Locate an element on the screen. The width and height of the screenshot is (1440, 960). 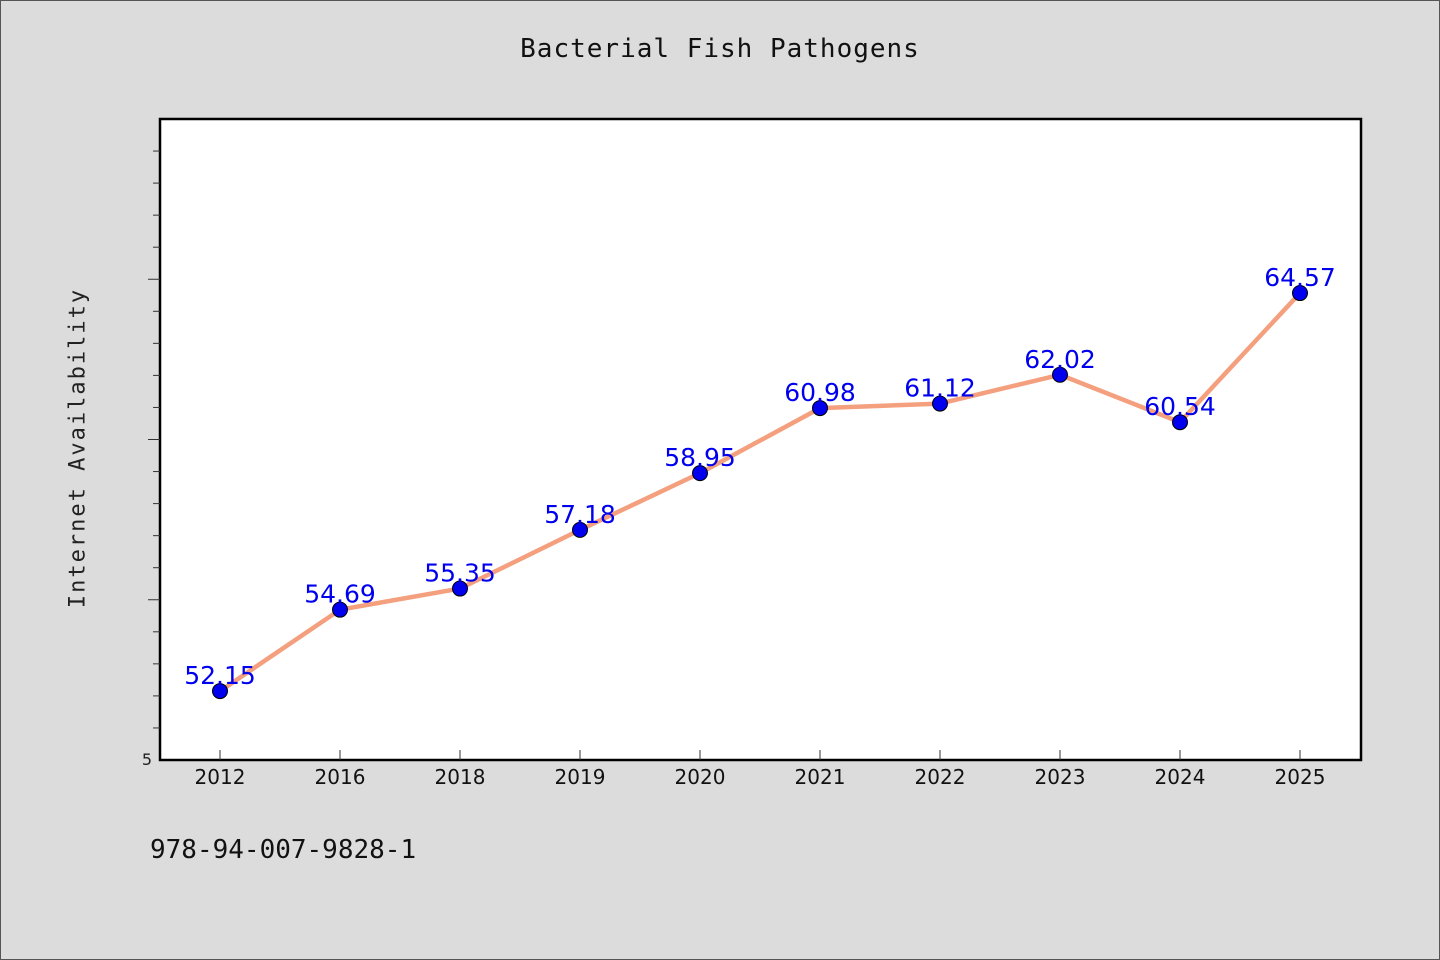
x-tick-label: 2012 is located at coordinates (220, 777).